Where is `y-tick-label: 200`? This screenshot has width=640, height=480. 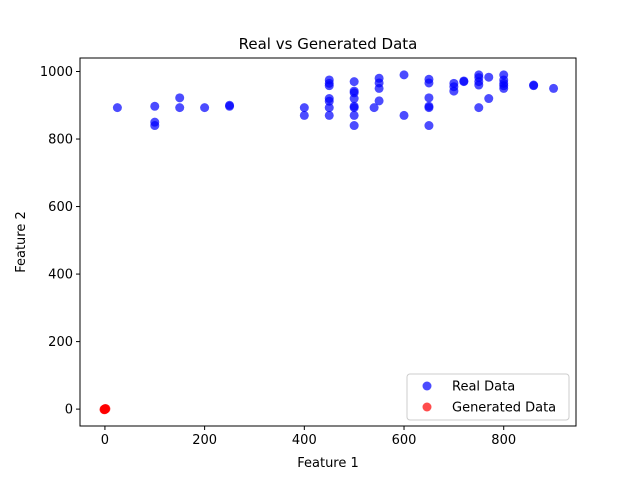 y-tick-label: 200 is located at coordinates (60, 342).